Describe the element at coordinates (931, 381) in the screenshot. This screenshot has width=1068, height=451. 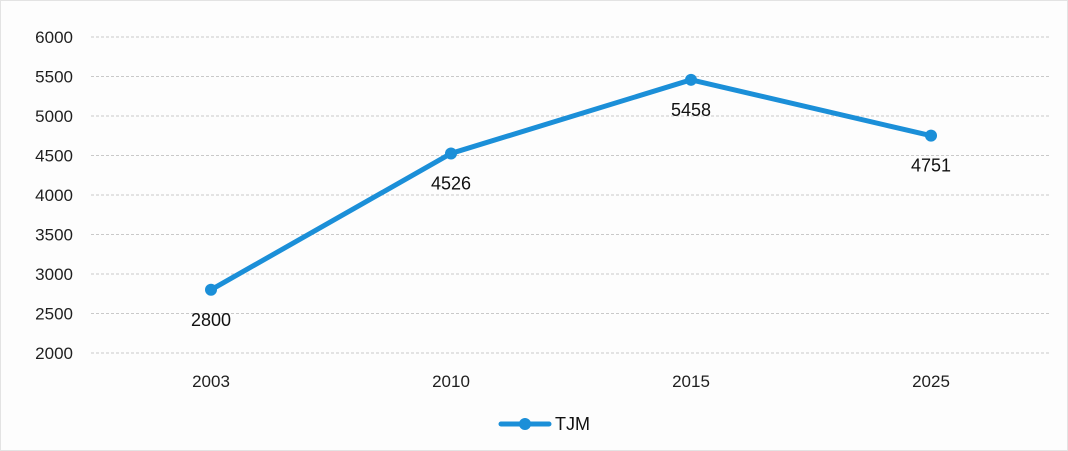
I see `x-tick-label: 2025` at that location.